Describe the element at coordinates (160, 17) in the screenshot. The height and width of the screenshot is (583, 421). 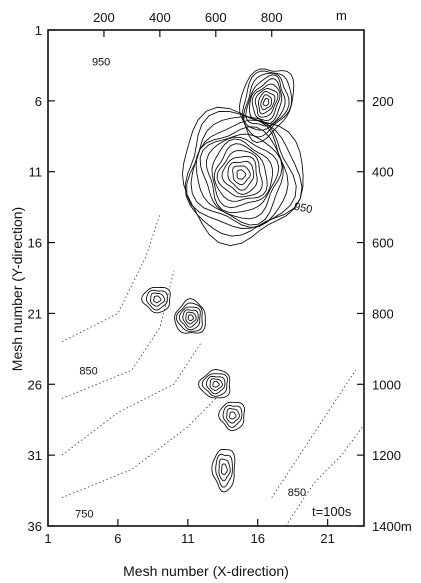
I see `top-tick-label: 400` at that location.